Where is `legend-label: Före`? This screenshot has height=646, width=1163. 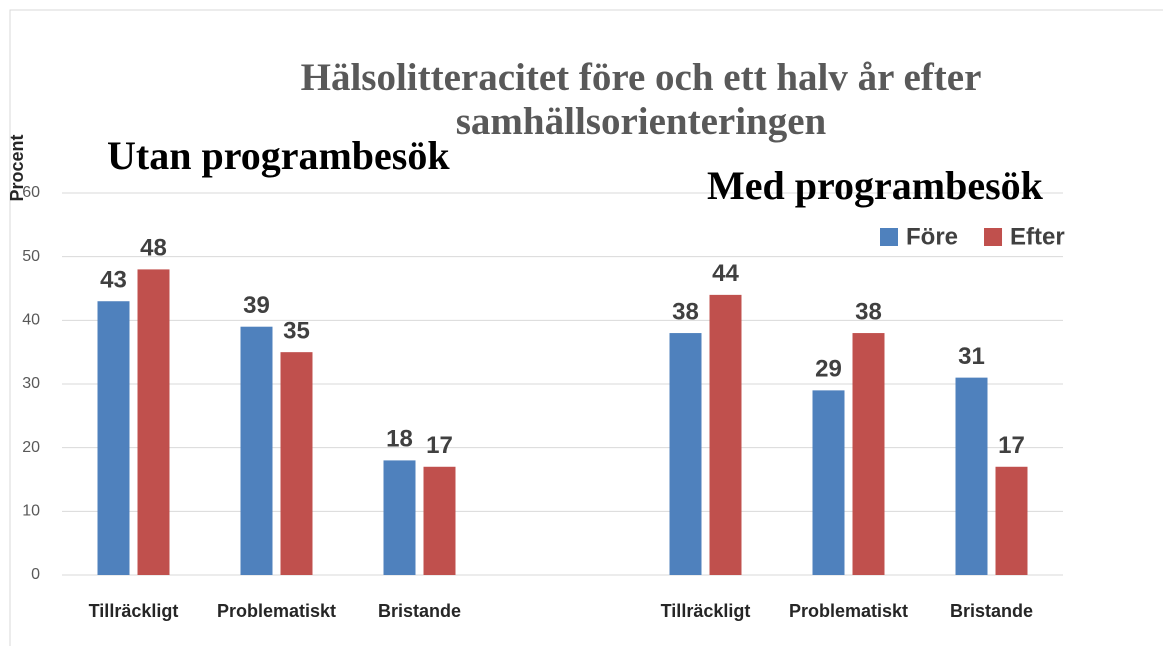
legend-label: Före is located at coordinates (932, 236).